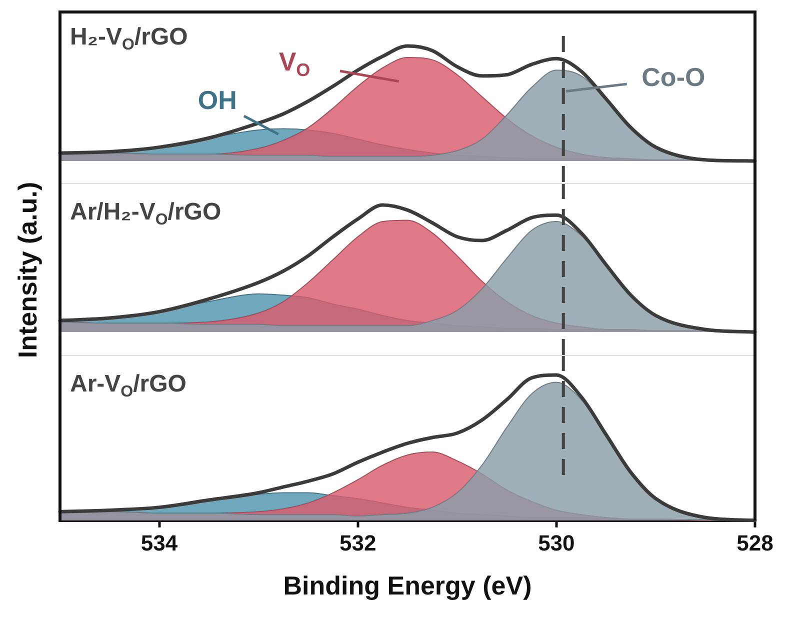 This screenshot has height=625, width=800. What do you see at coordinates (556, 543) in the screenshot?
I see `x-tick-label: 530` at bounding box center [556, 543].